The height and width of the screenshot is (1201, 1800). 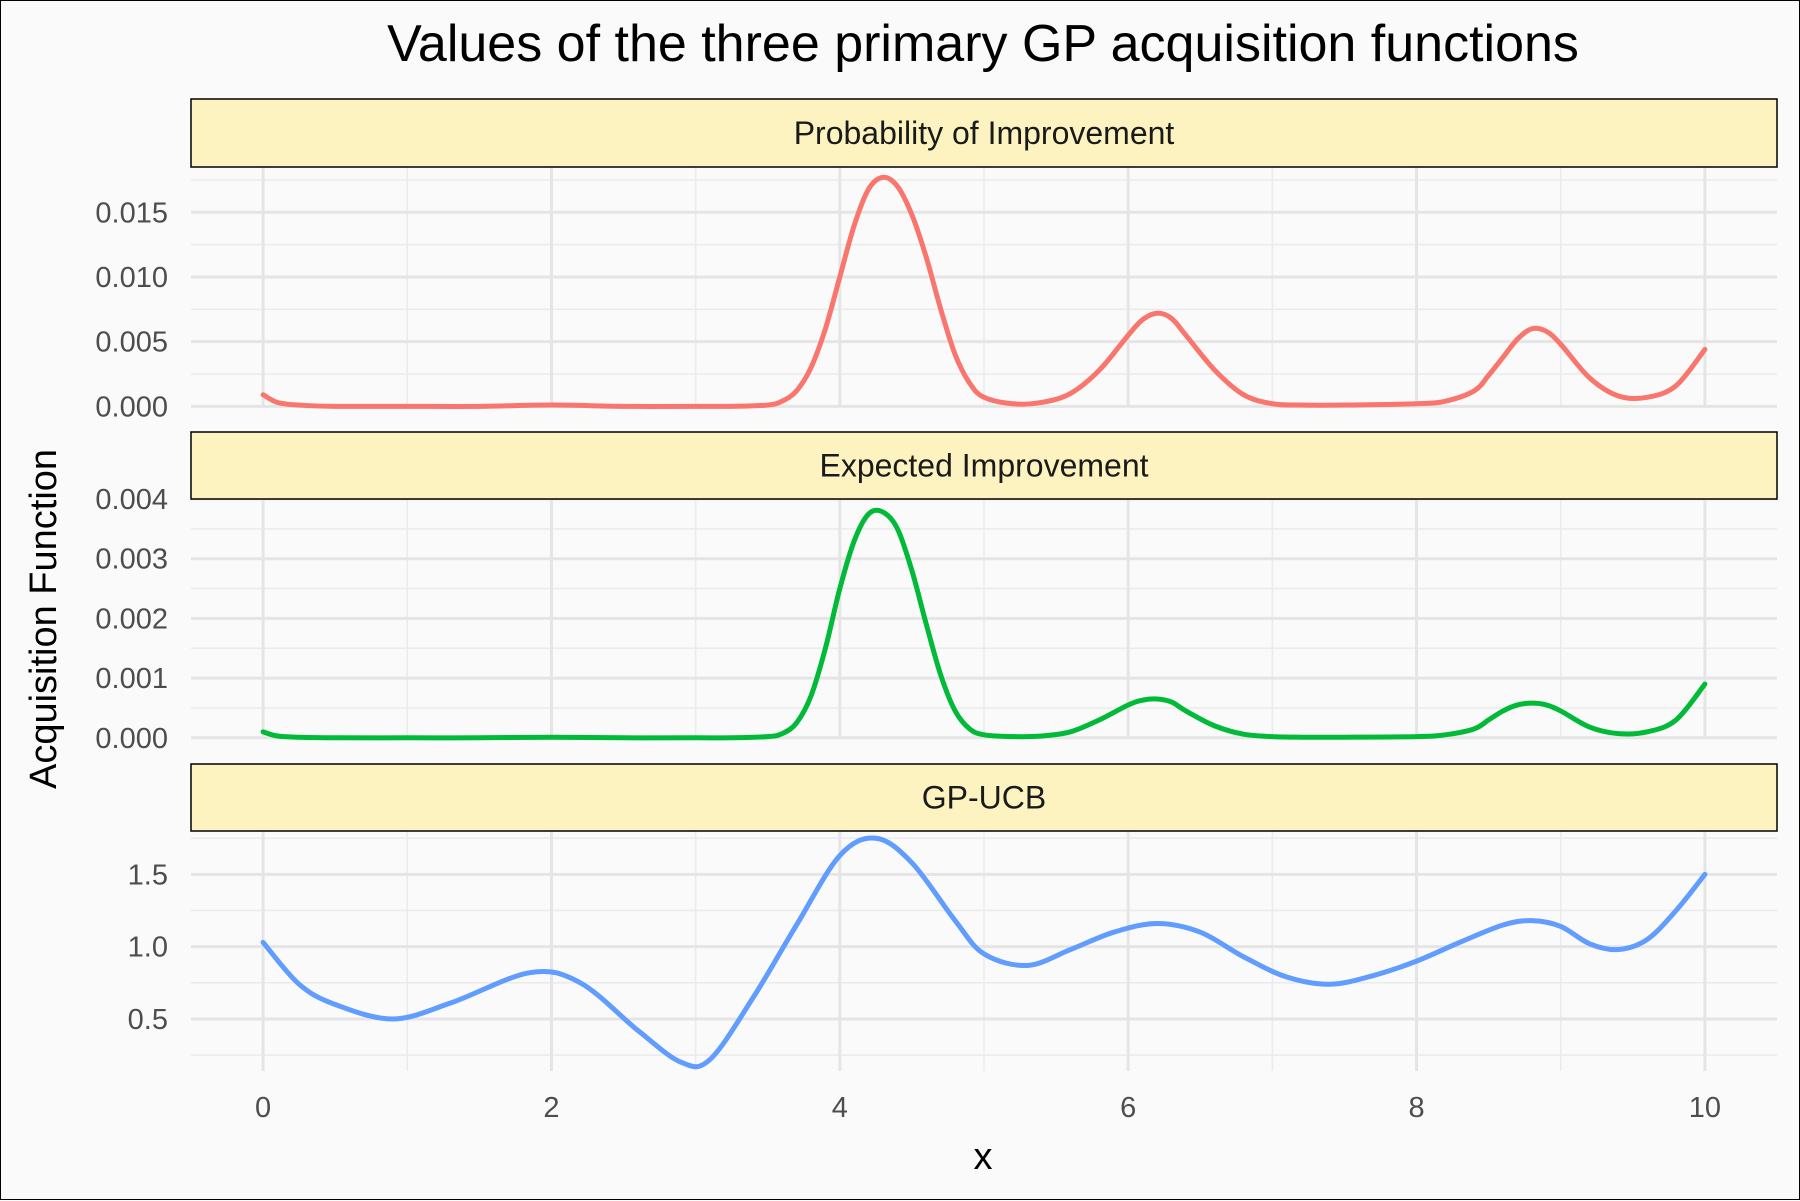 I want to click on x-axis-title: x, so click(x=983, y=1157).